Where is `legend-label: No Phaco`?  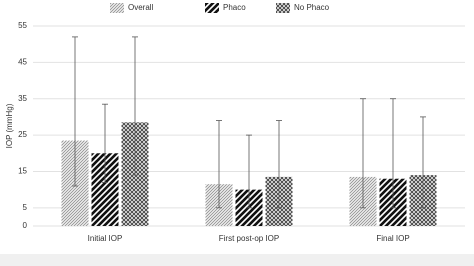
legend-label: No Phaco is located at coordinates (312, 7).